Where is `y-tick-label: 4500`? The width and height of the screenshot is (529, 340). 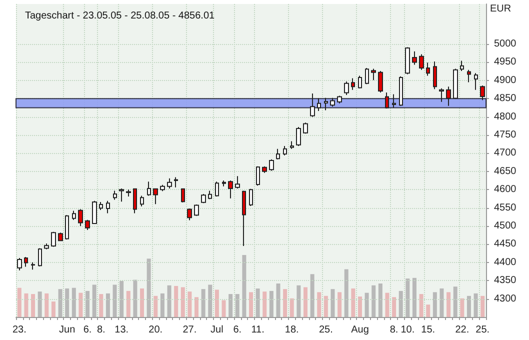
y-tick-label: 4500 is located at coordinates (505, 226).